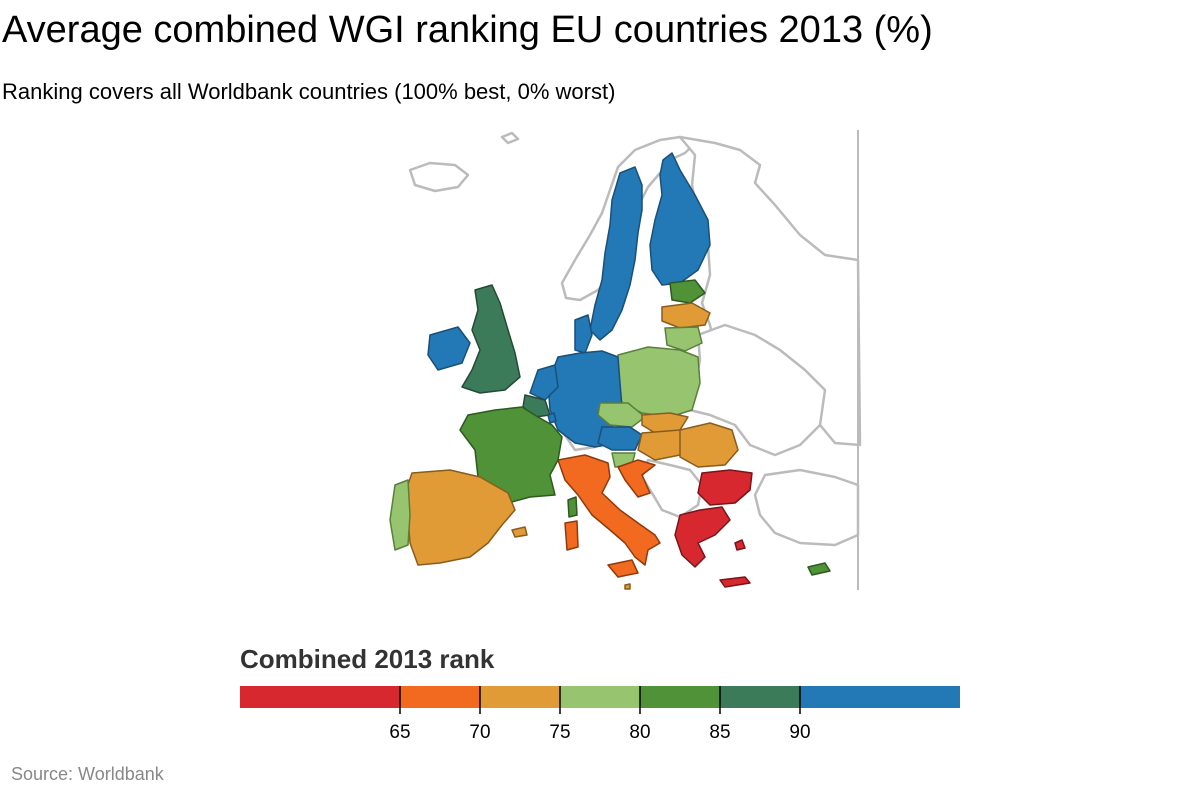 The width and height of the screenshot is (1200, 800). Describe the element at coordinates (623, 568) in the screenshot. I see `island-sicily` at that location.